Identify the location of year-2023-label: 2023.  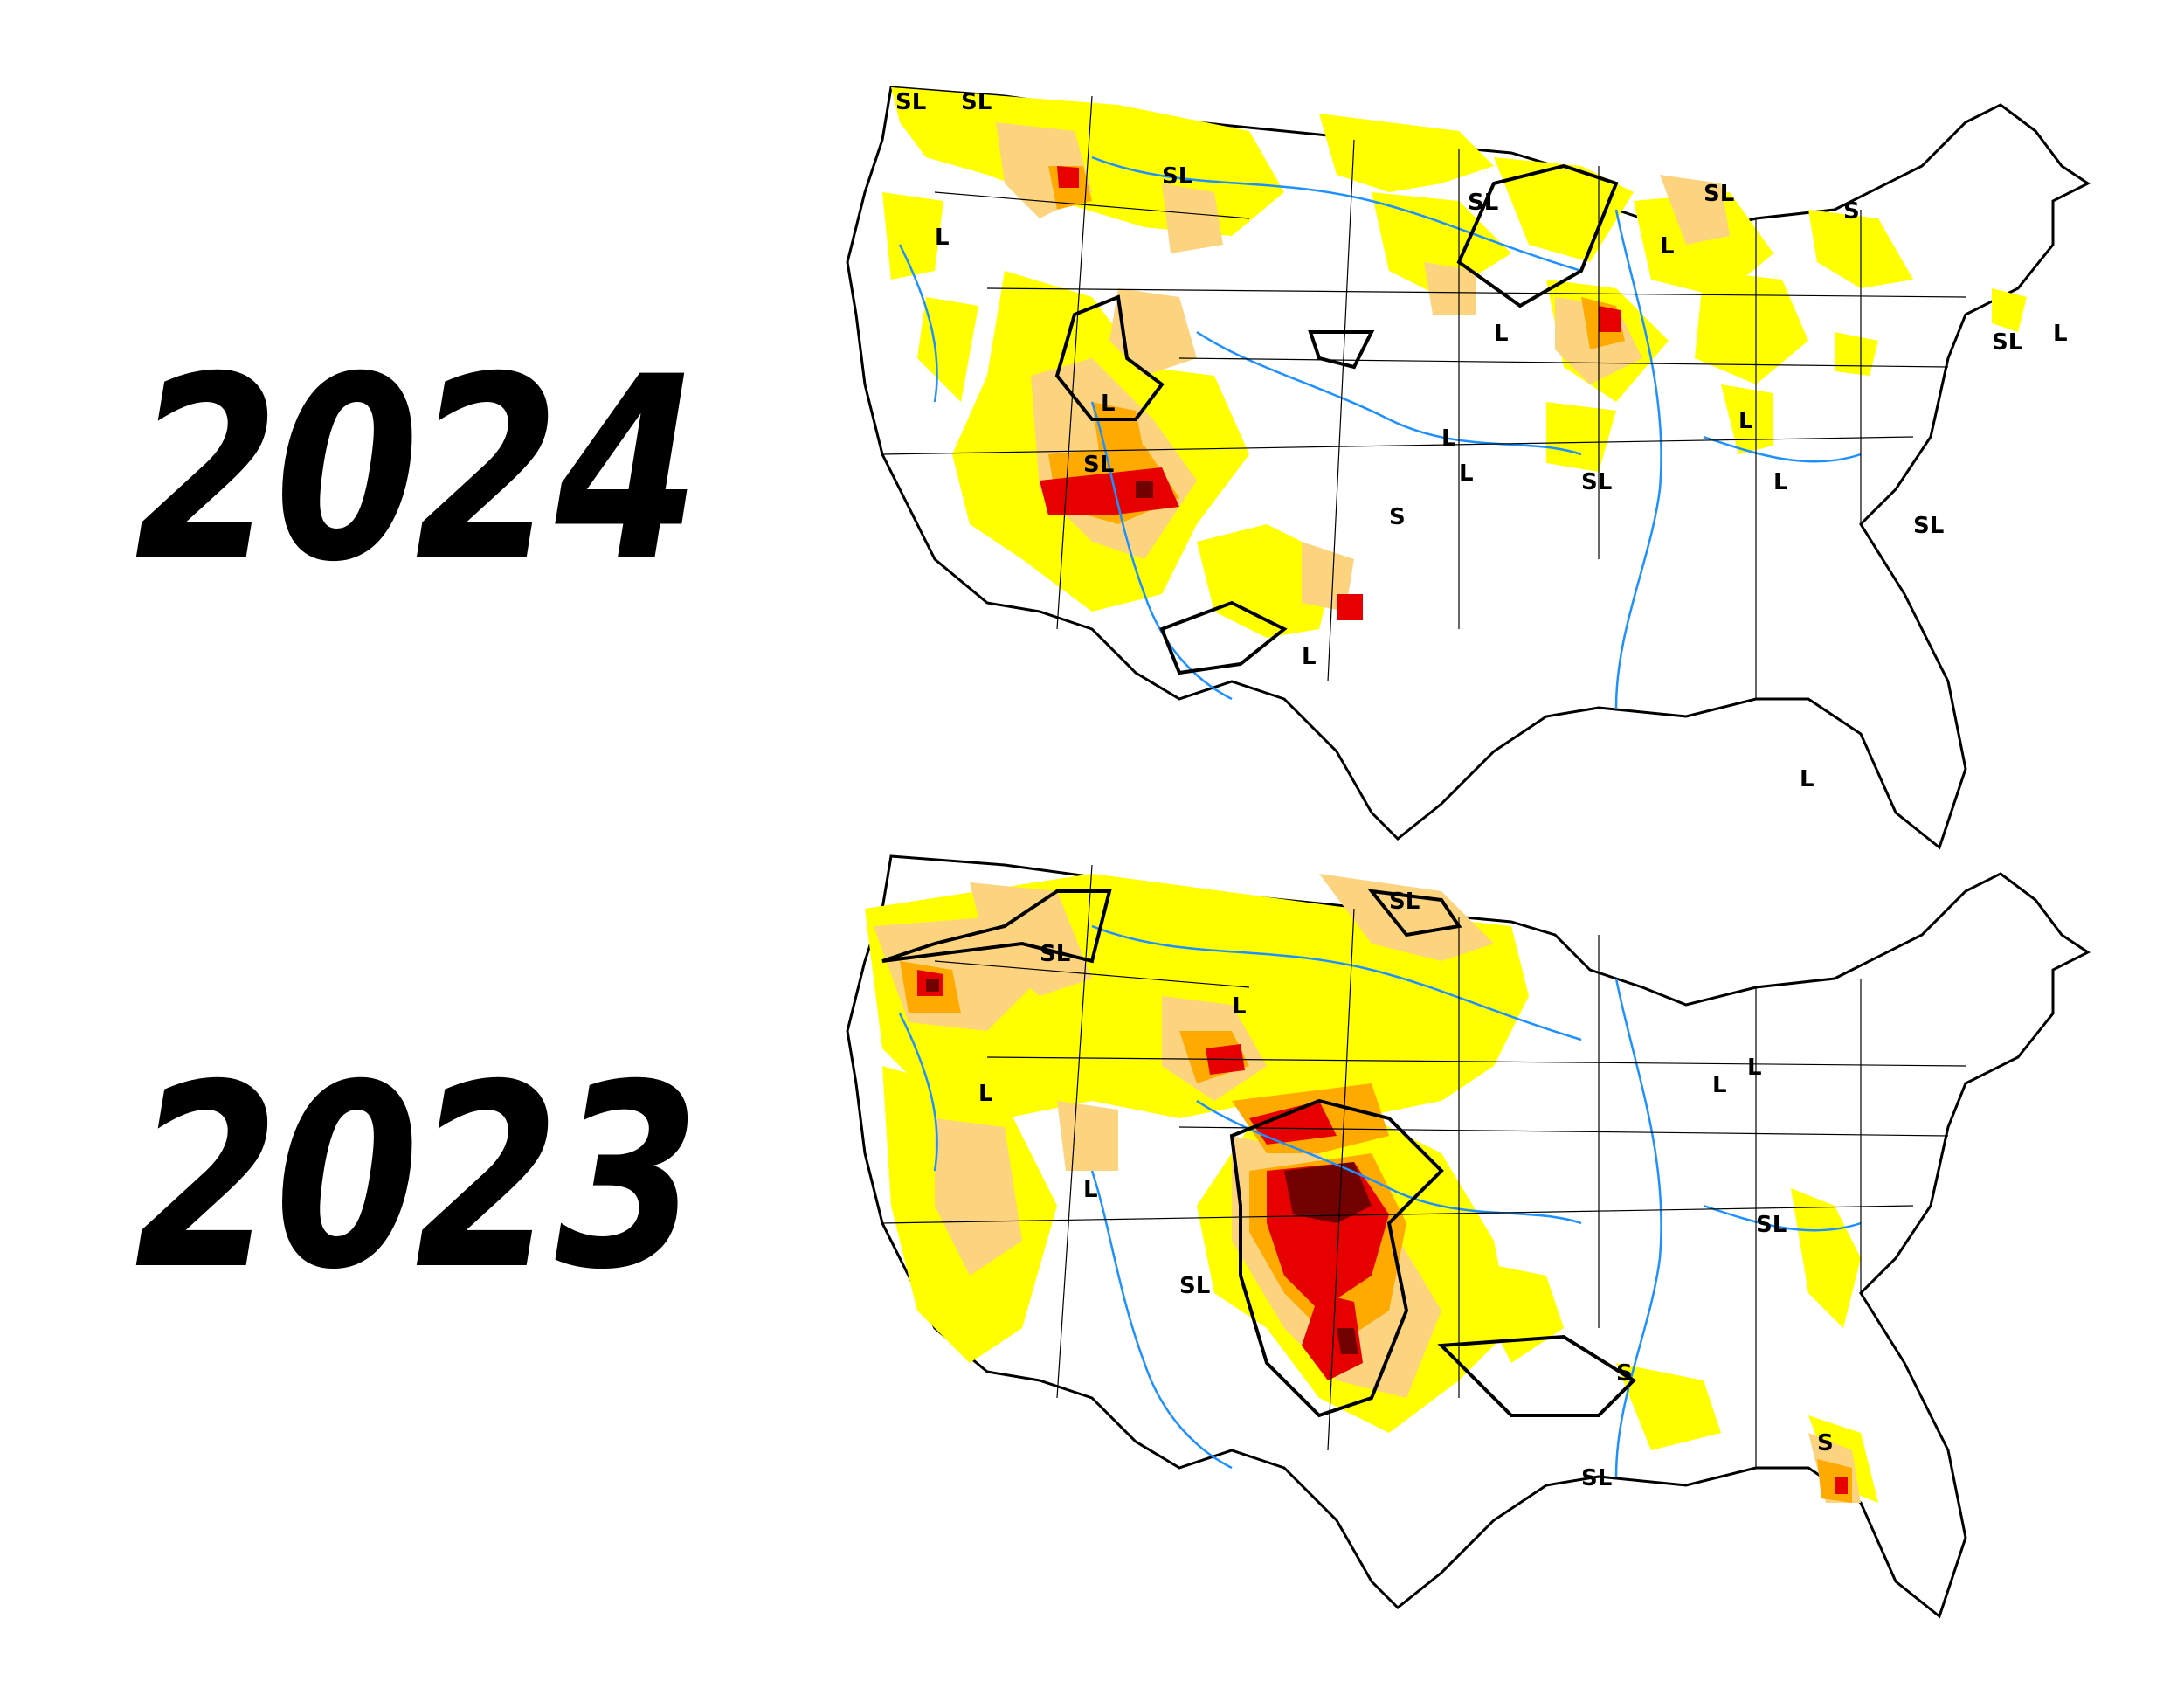
(417, 1178).